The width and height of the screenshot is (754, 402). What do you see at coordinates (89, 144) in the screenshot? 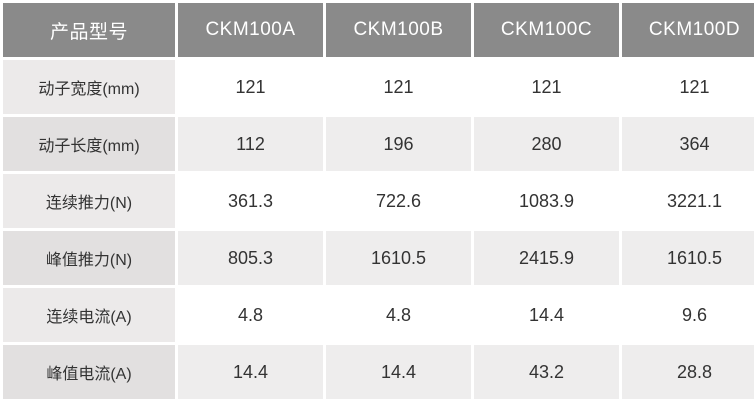
I see `row-label: 动子长度(mm)` at bounding box center [89, 144].